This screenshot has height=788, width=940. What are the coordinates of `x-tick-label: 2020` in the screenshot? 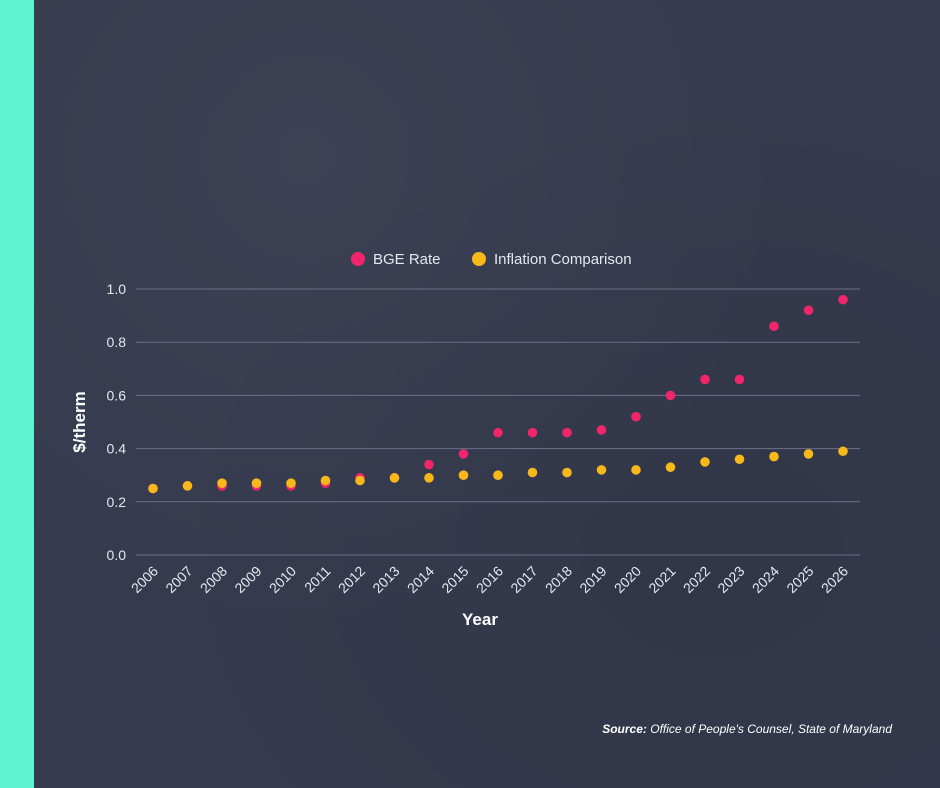 It's located at (627, 579).